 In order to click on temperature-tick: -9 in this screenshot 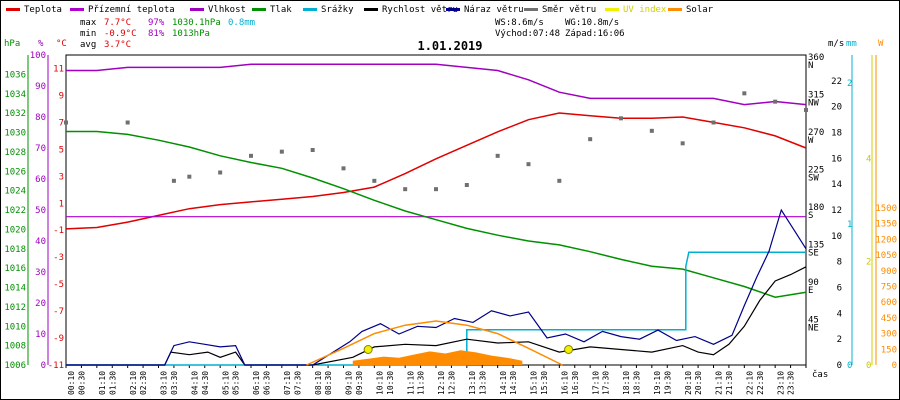, I will do `click(58, 339)`.